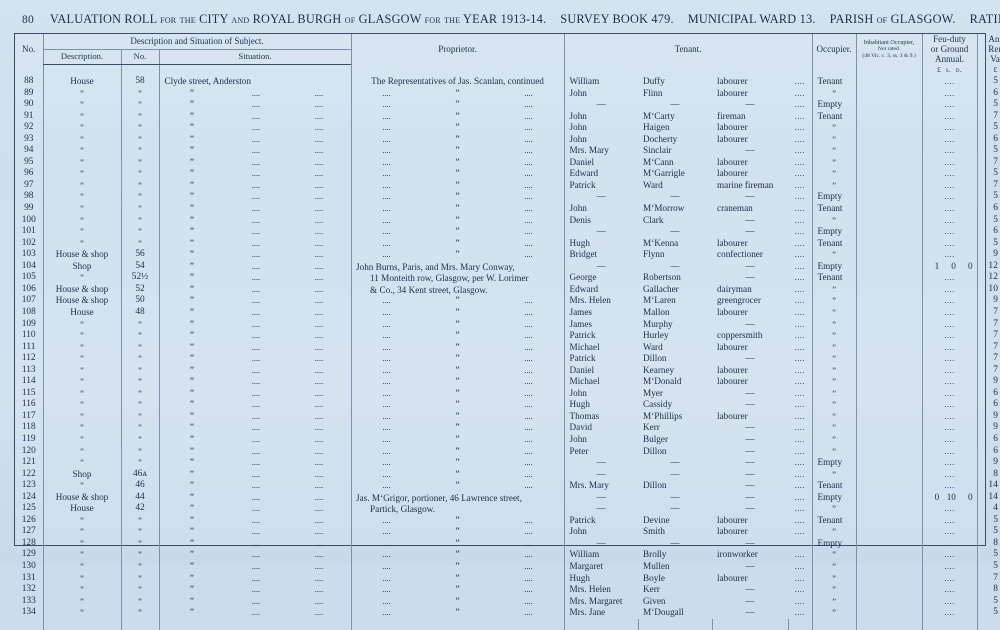 The width and height of the screenshot is (1000, 630). What do you see at coordinates (675, 542) in the screenshot?
I see `cell-tenant-surname: —` at bounding box center [675, 542].